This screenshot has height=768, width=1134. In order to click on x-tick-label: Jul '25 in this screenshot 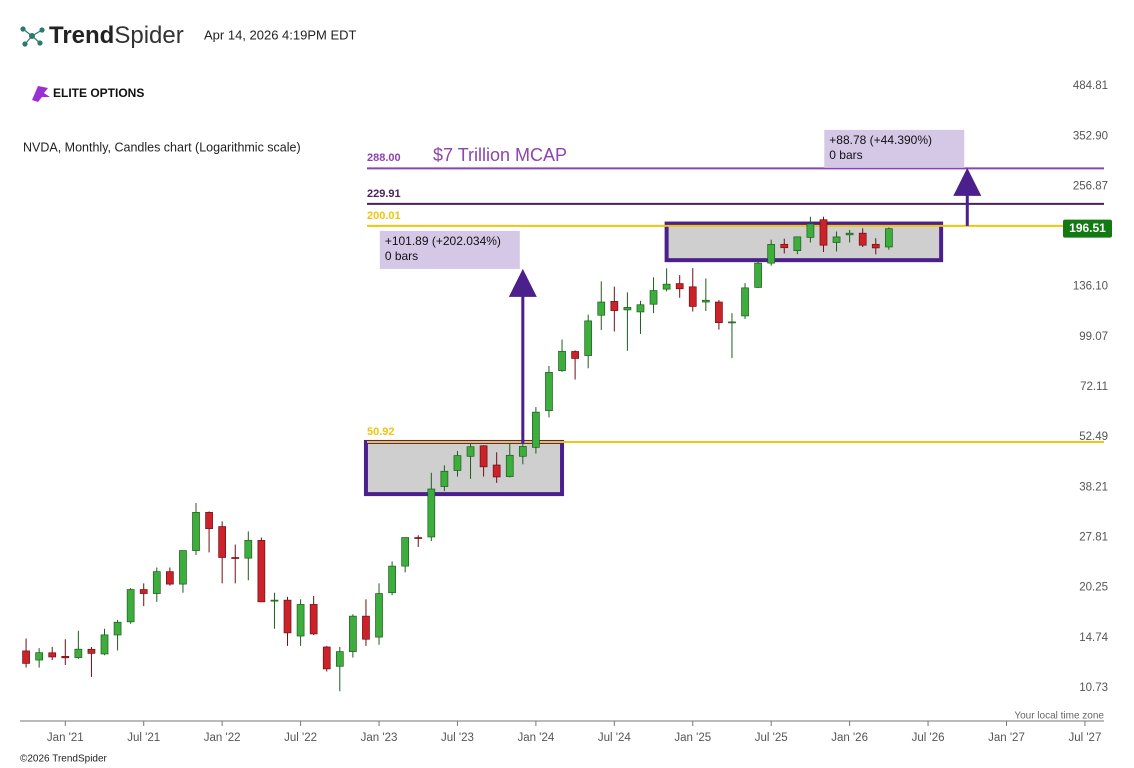, I will do `click(771, 738)`.